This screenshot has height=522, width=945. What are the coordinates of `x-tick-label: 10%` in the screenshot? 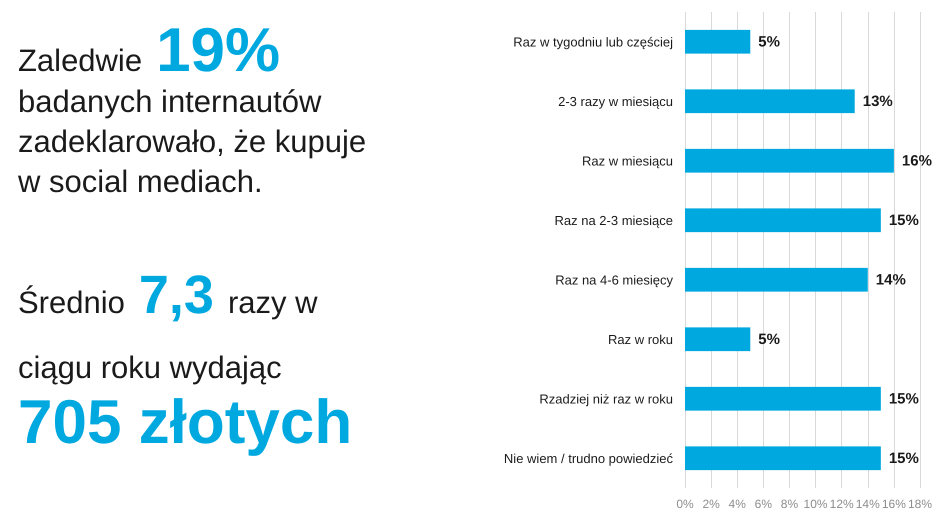 It's located at (816, 504).